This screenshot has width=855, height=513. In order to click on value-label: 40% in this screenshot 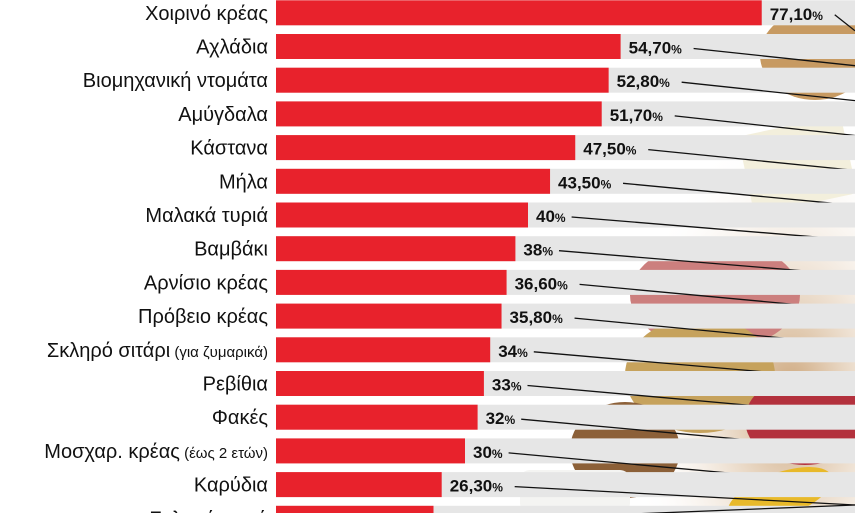, I will do `click(551, 216)`.